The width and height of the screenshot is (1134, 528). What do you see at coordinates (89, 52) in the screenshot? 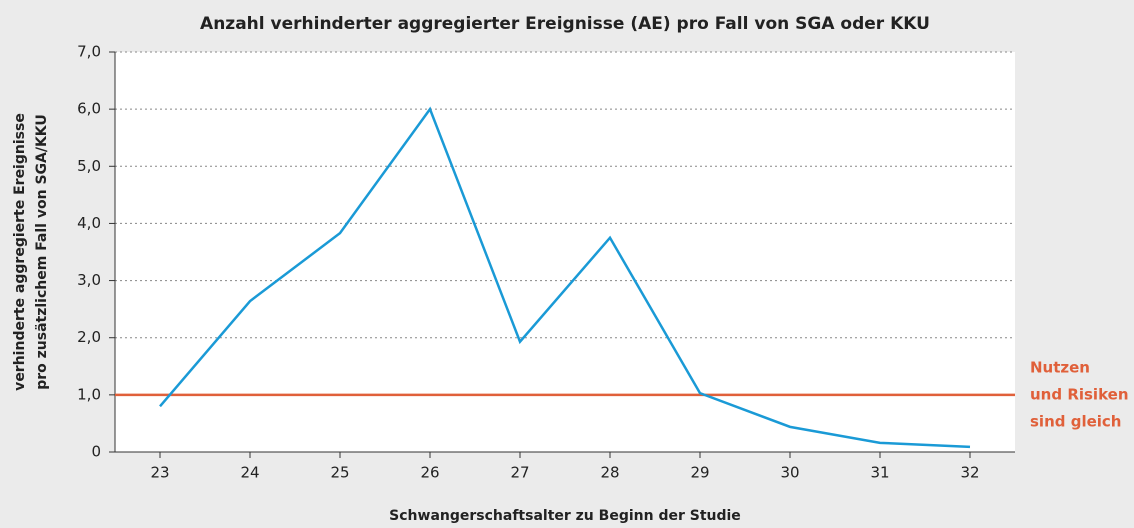
I see `y-tick-label: 7,0` at bounding box center [89, 52].